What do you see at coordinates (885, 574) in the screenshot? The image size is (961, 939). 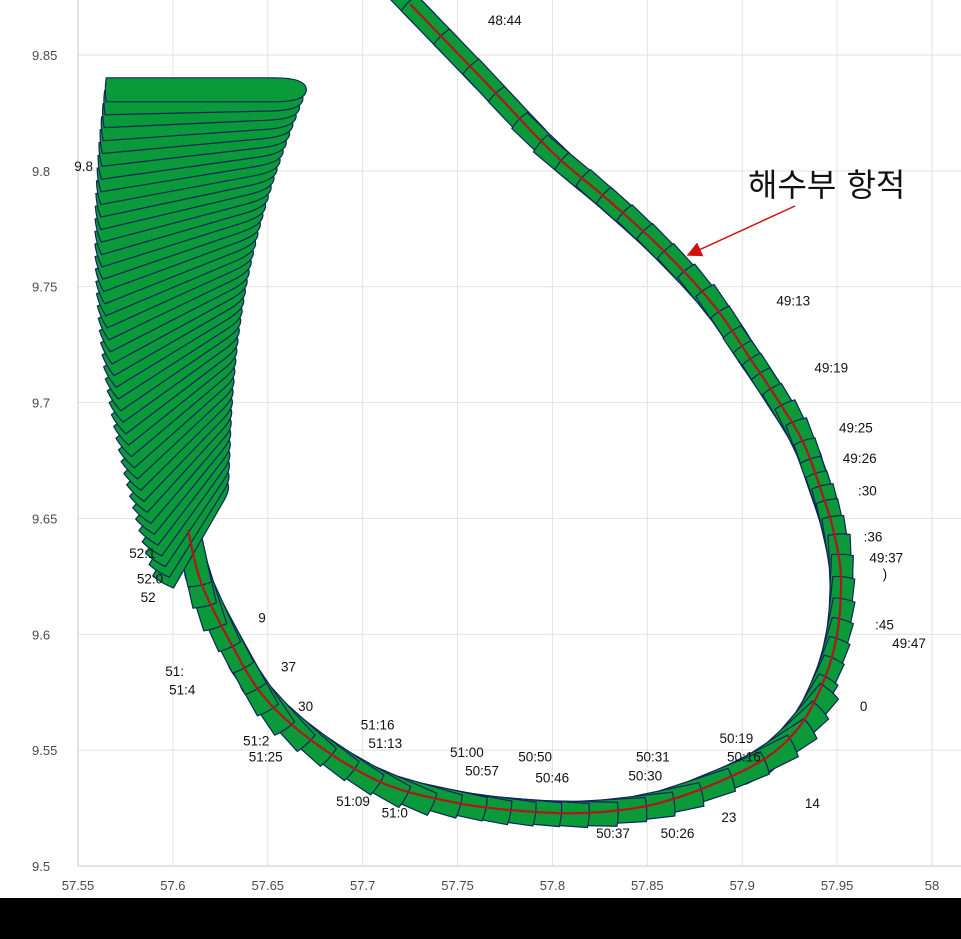 I see `time-label: )` at bounding box center [885, 574].